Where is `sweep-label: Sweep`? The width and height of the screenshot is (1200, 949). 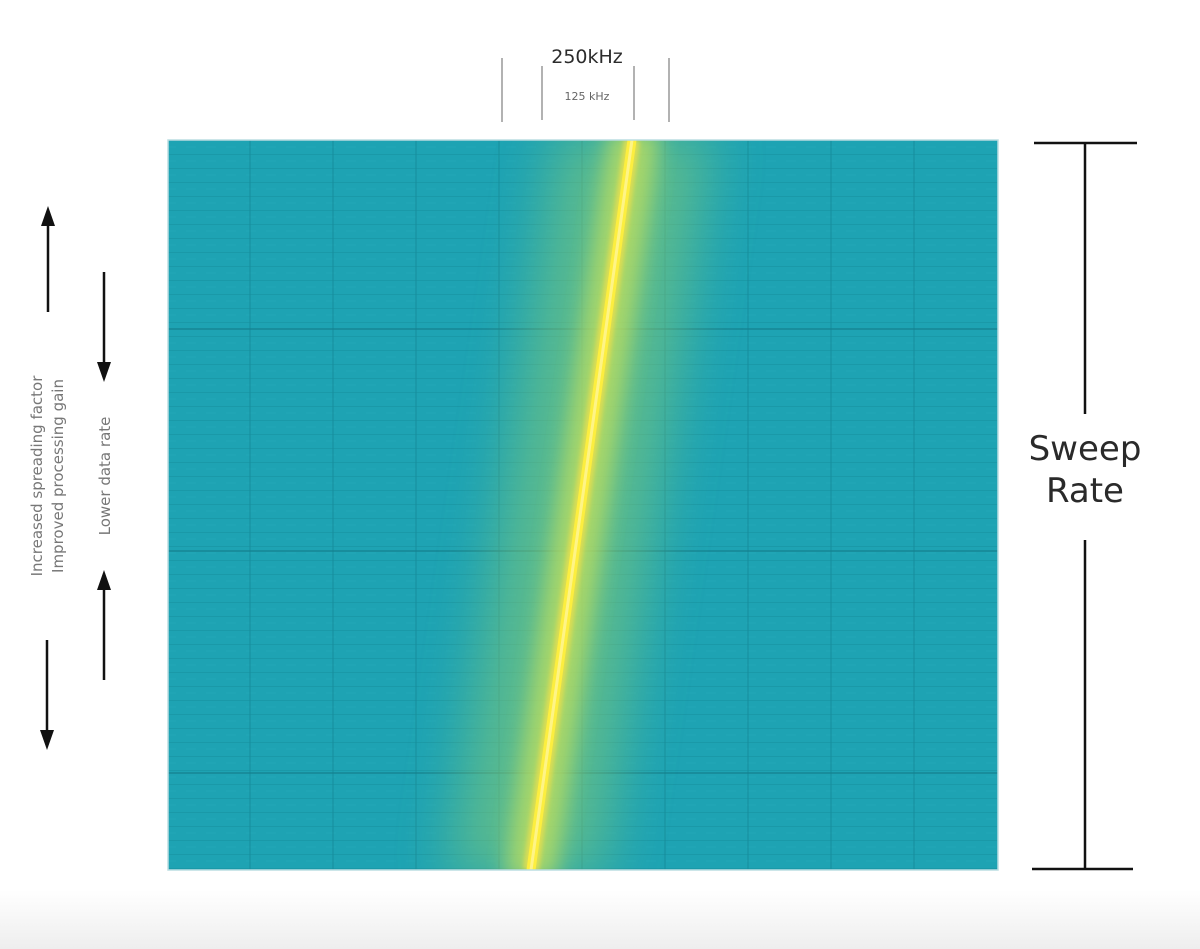
sweep-label: Sweep is located at coordinates (1085, 449).